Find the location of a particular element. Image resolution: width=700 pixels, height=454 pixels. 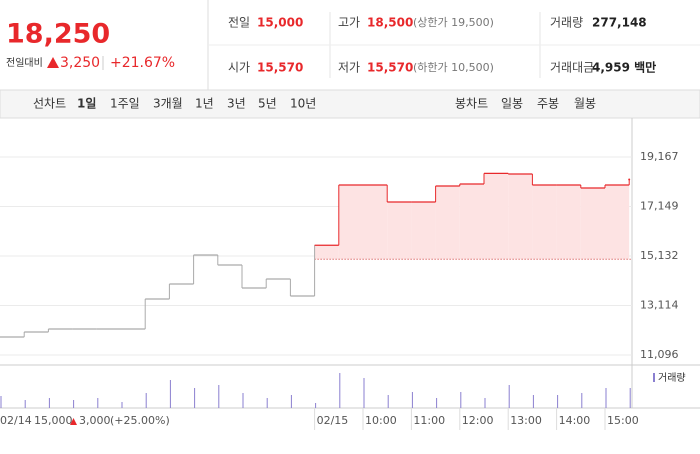

change: 3,250 is located at coordinates (80, 63).